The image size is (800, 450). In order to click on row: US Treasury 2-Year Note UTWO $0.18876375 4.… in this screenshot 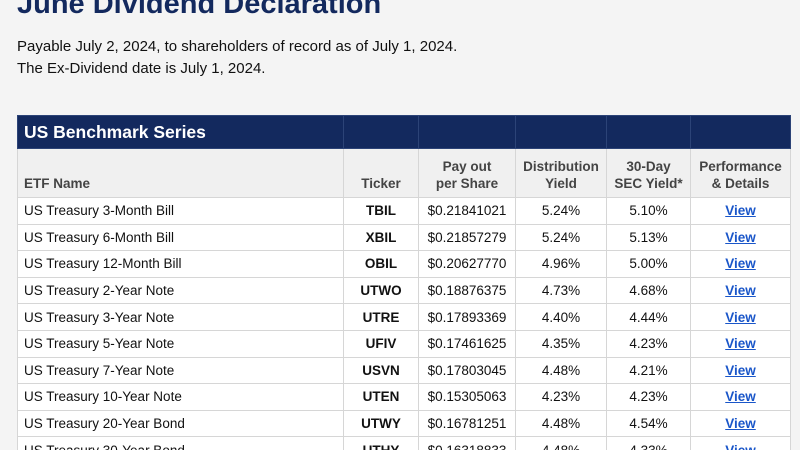, I will do `click(404, 290)`.